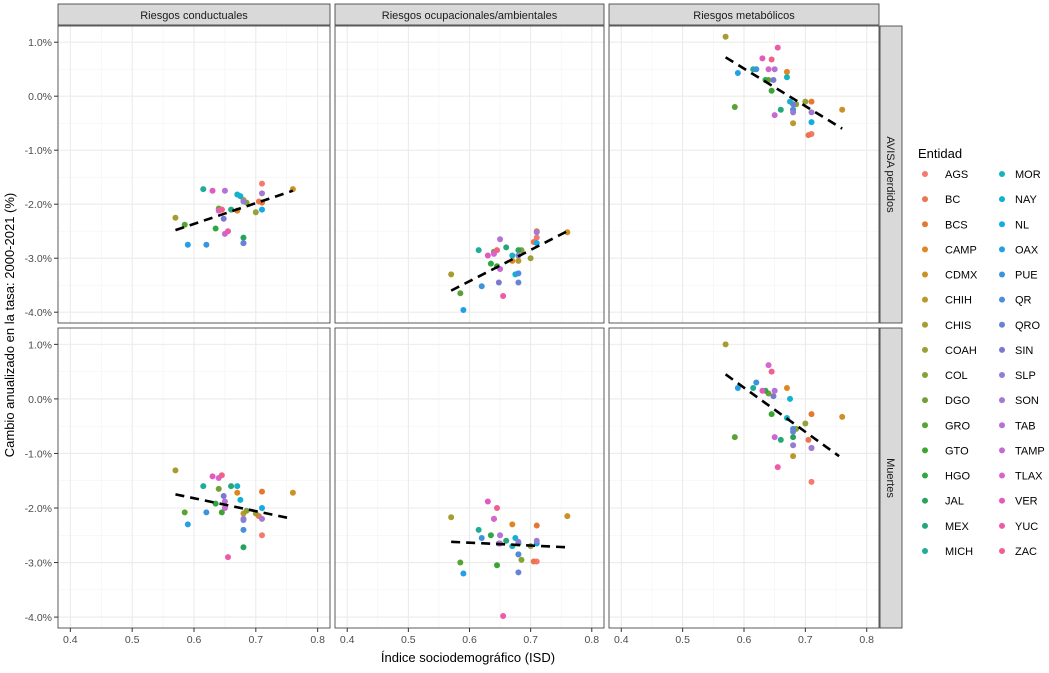 The height and width of the screenshot is (673, 1049). Describe the element at coordinates (1026, 527) in the screenshot. I see `legend-label: YUC` at that location.